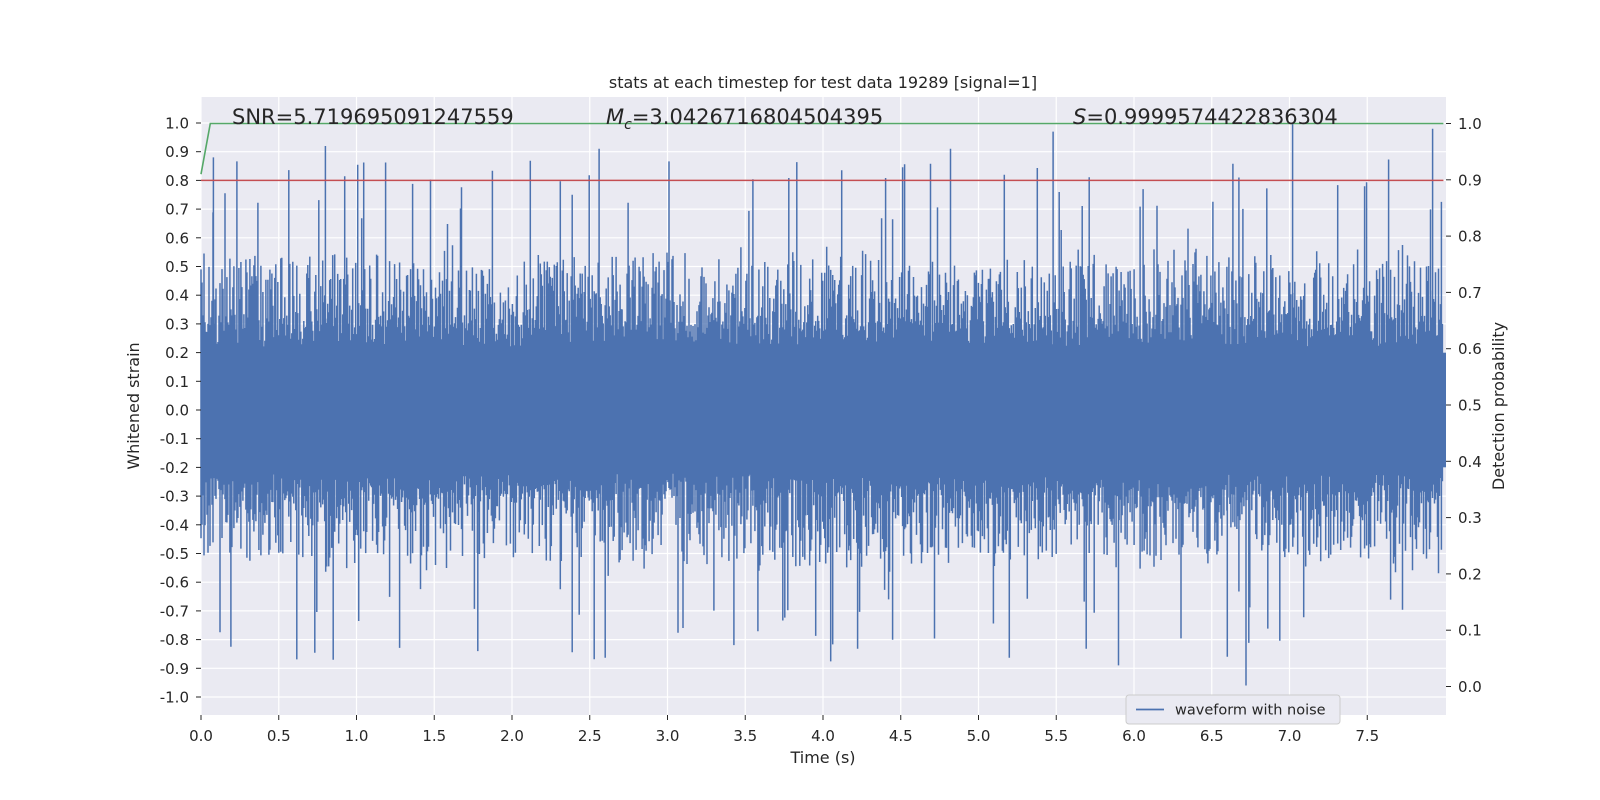  I want to click on score-annotation: S=0.9999574422836304, so click(1205, 117).